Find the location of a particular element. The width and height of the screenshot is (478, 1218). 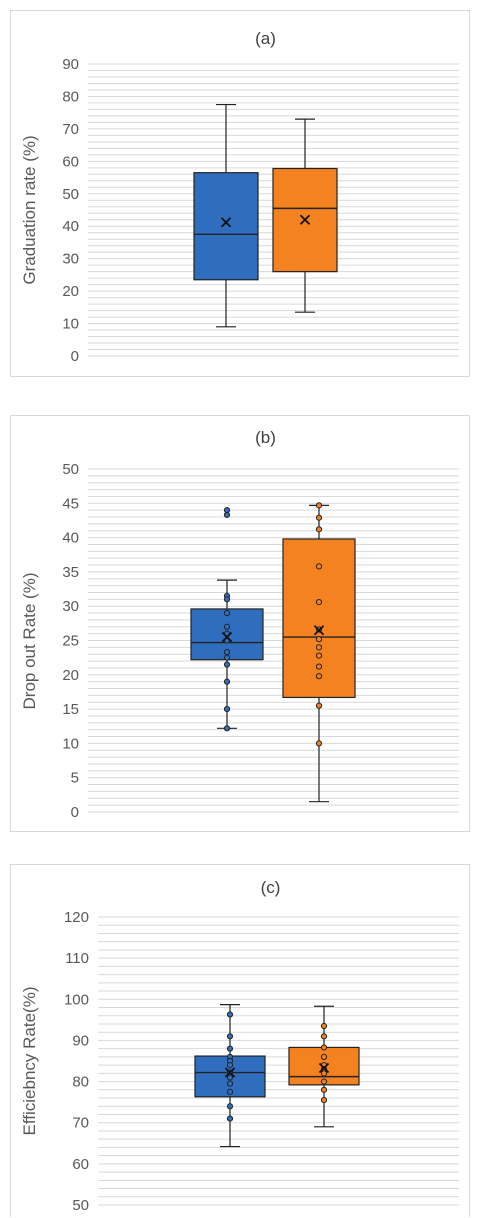

y-axis-label: Drop out Rate (%) is located at coordinates (29, 641).